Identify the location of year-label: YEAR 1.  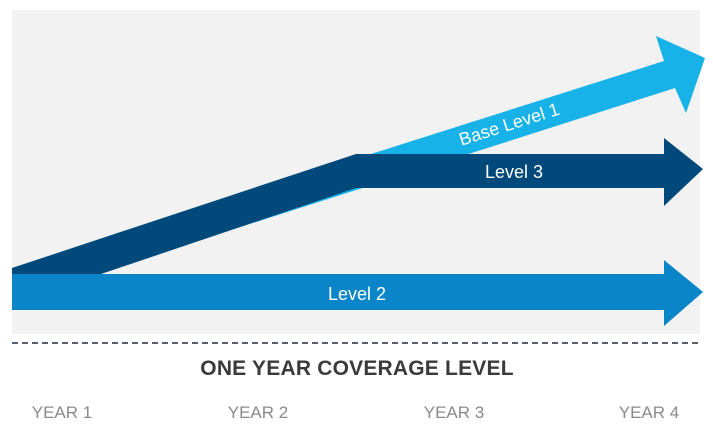
(62, 412).